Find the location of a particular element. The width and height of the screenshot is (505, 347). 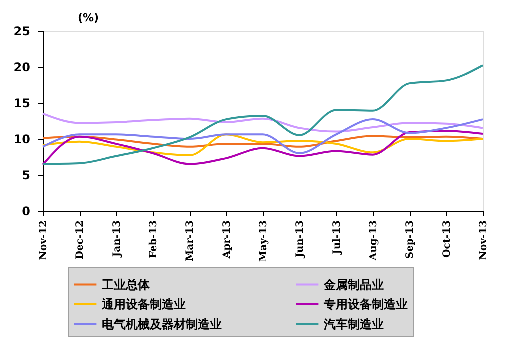

x-tick-label: Nov-12 is located at coordinates (44, 240).